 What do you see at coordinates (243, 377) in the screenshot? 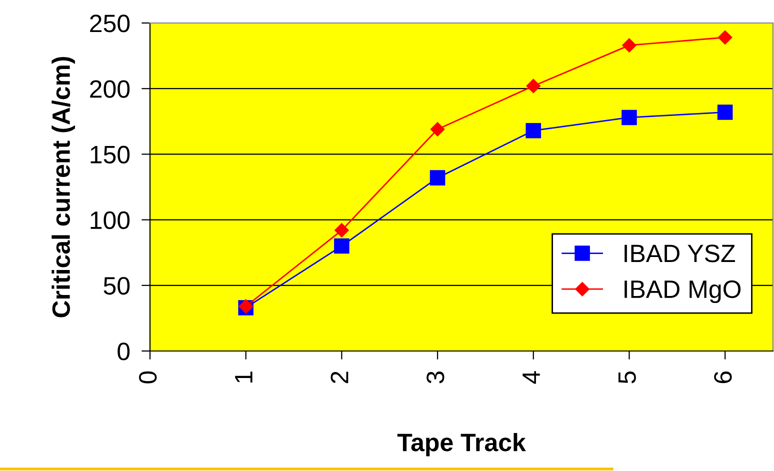
I see `x-tick-label: 1` at bounding box center [243, 377].